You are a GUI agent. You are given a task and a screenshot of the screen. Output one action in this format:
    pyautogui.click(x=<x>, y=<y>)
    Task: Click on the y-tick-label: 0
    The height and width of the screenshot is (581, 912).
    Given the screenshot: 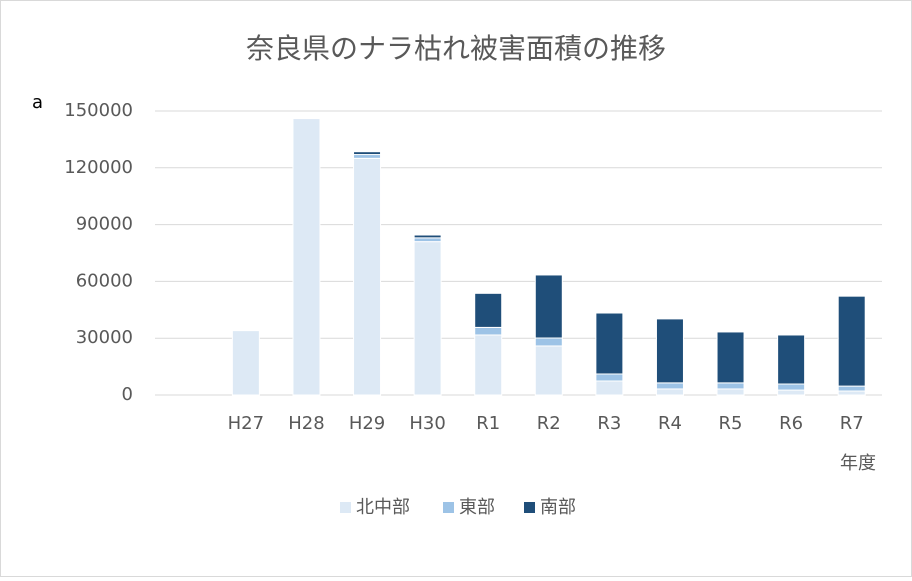 What is the action you would take?
    pyautogui.click(x=127, y=394)
    